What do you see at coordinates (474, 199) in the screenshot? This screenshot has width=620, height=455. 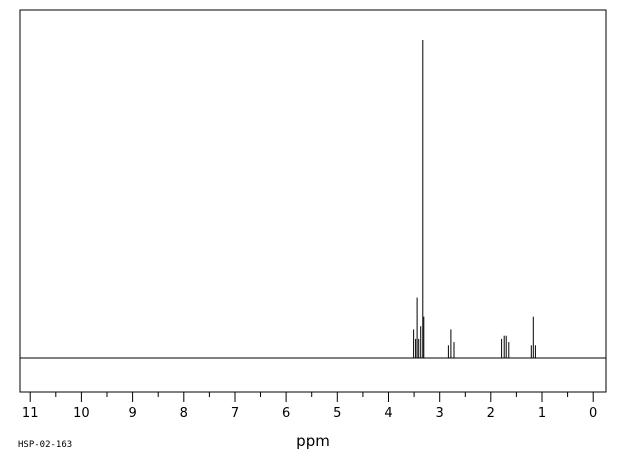 I see `spectrum-trace` at bounding box center [474, 199].